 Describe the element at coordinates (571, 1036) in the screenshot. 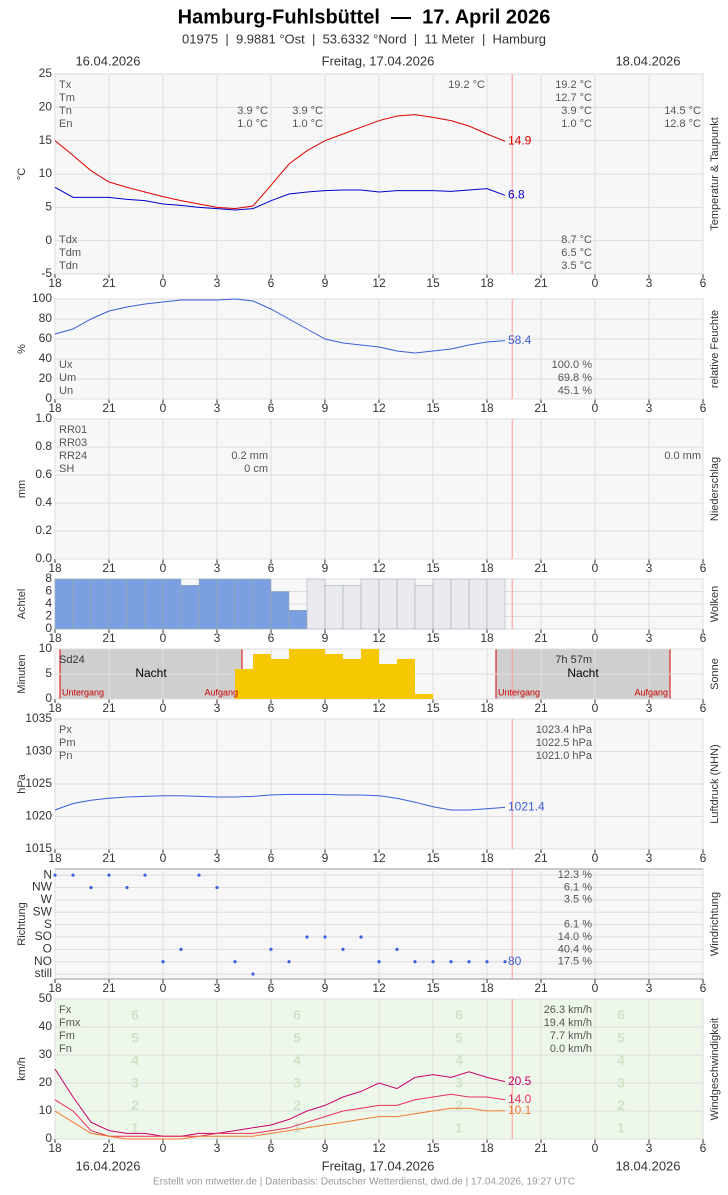

I see `stat-value: 7.7 km/h` at that location.